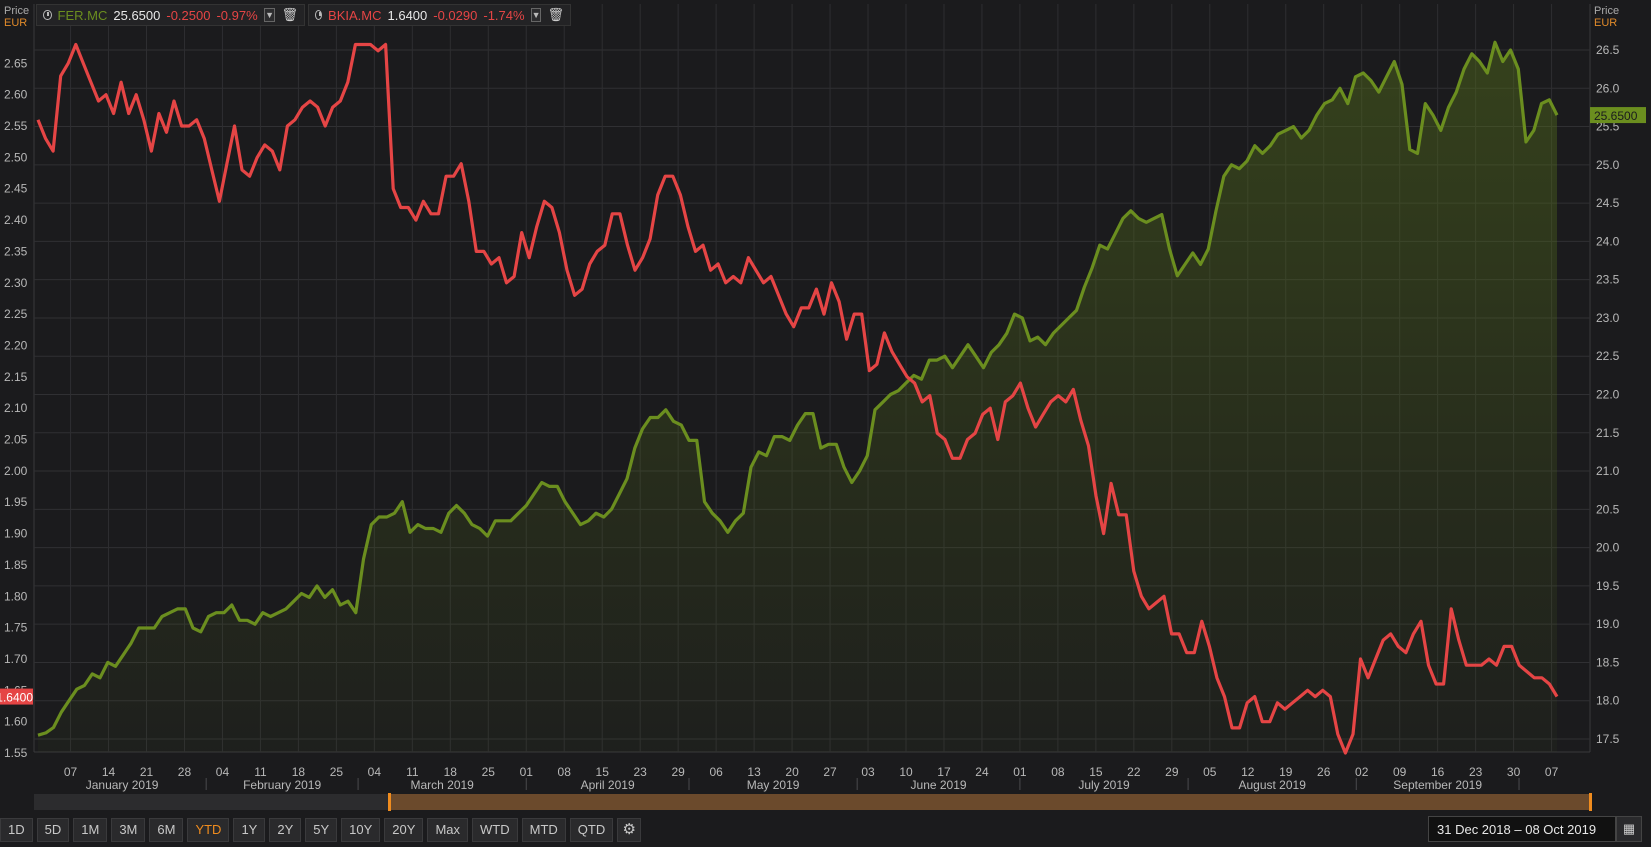 This screenshot has width=1651, height=847. I want to click on x-tick-label: 09, so click(1400, 772).